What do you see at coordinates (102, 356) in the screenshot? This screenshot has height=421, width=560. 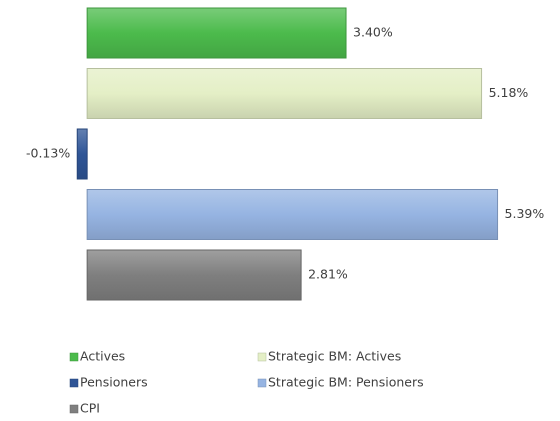 I see `legend-label: Actives` at bounding box center [102, 356].